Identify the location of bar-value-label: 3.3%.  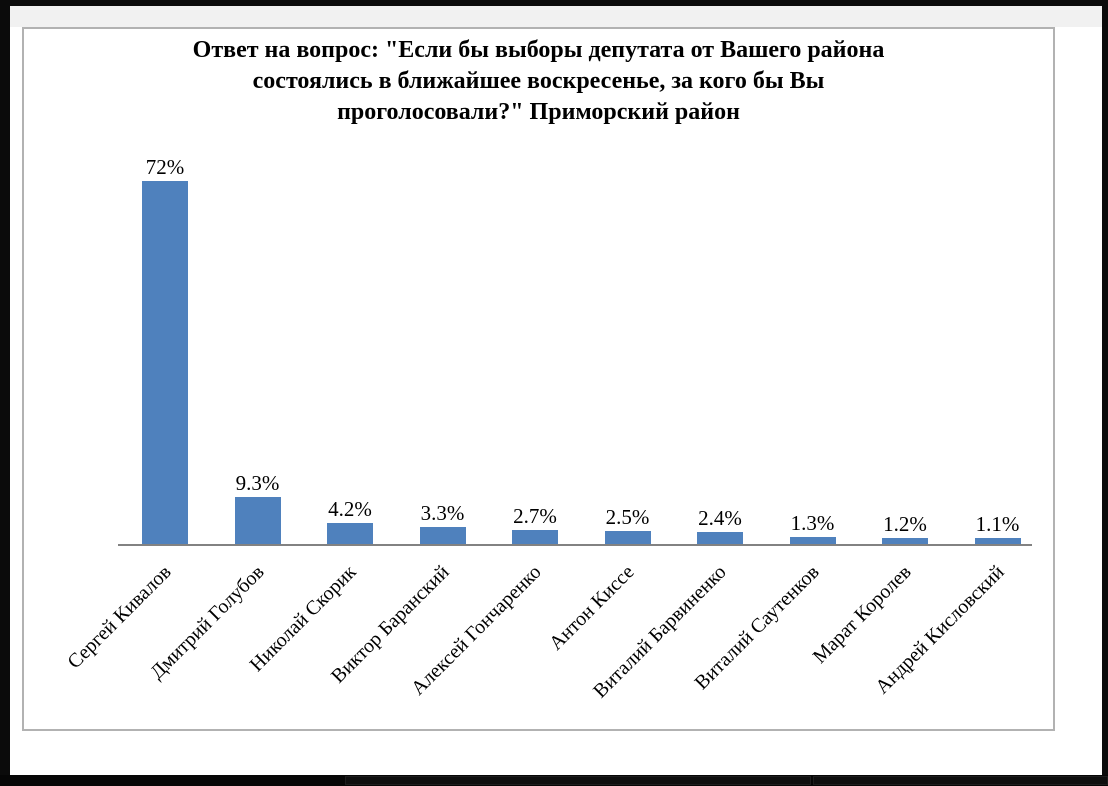
(442, 513).